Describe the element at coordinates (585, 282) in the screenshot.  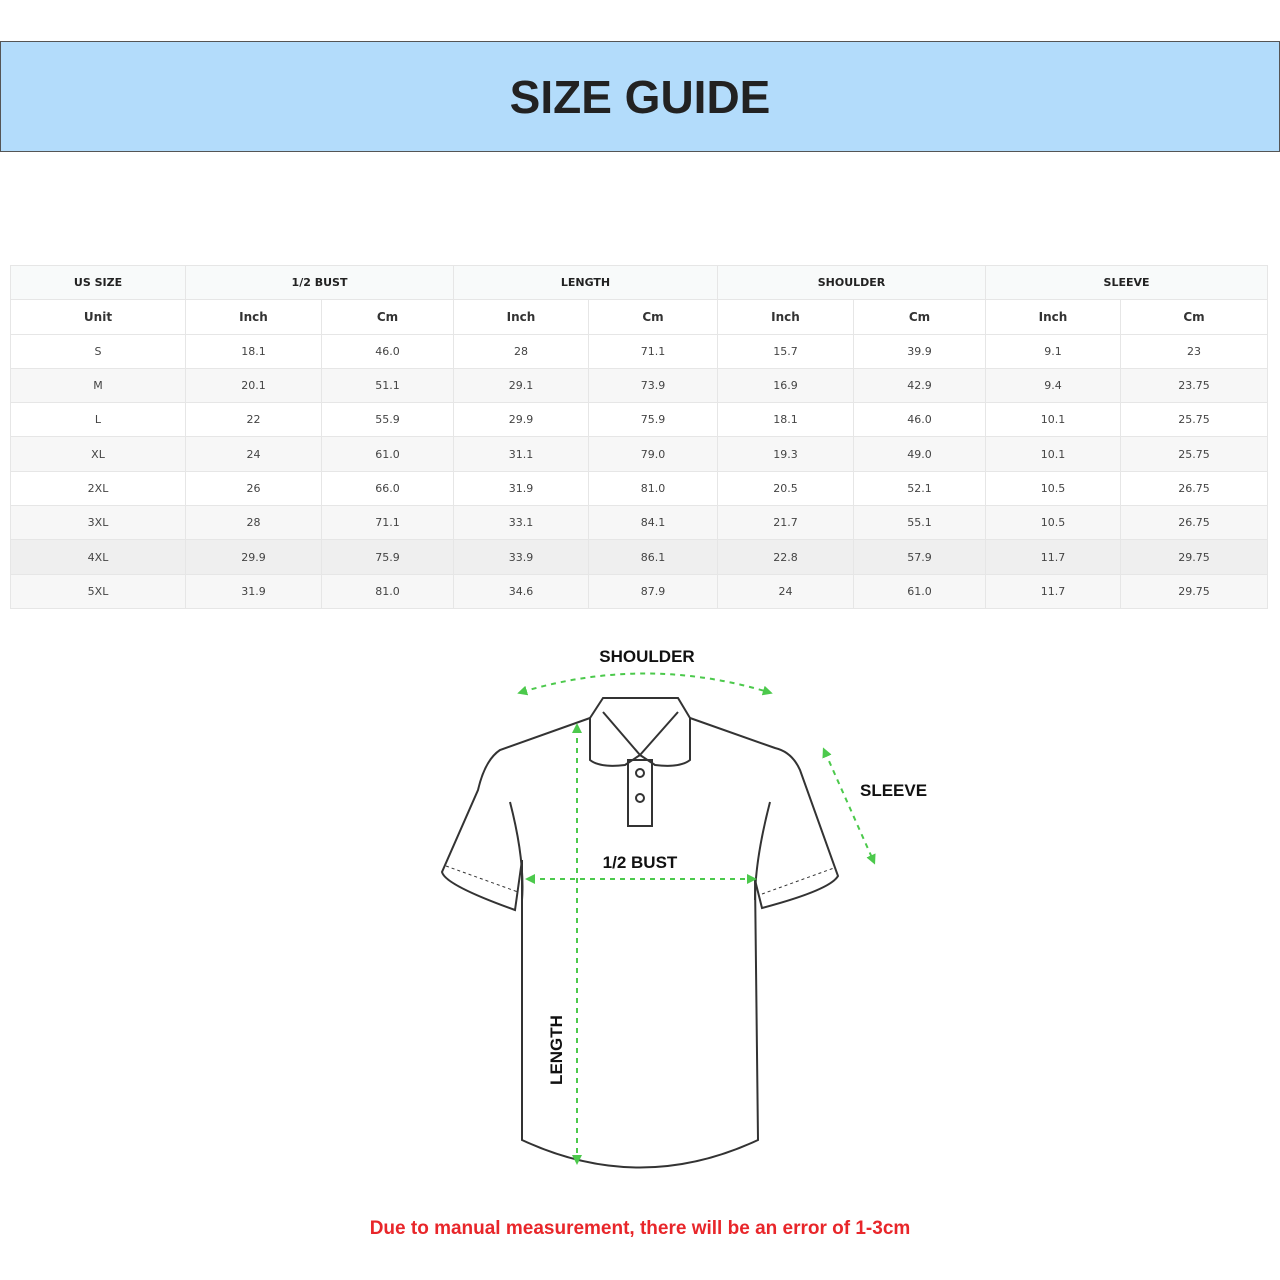
I see `header-length: LENGTH` at that location.